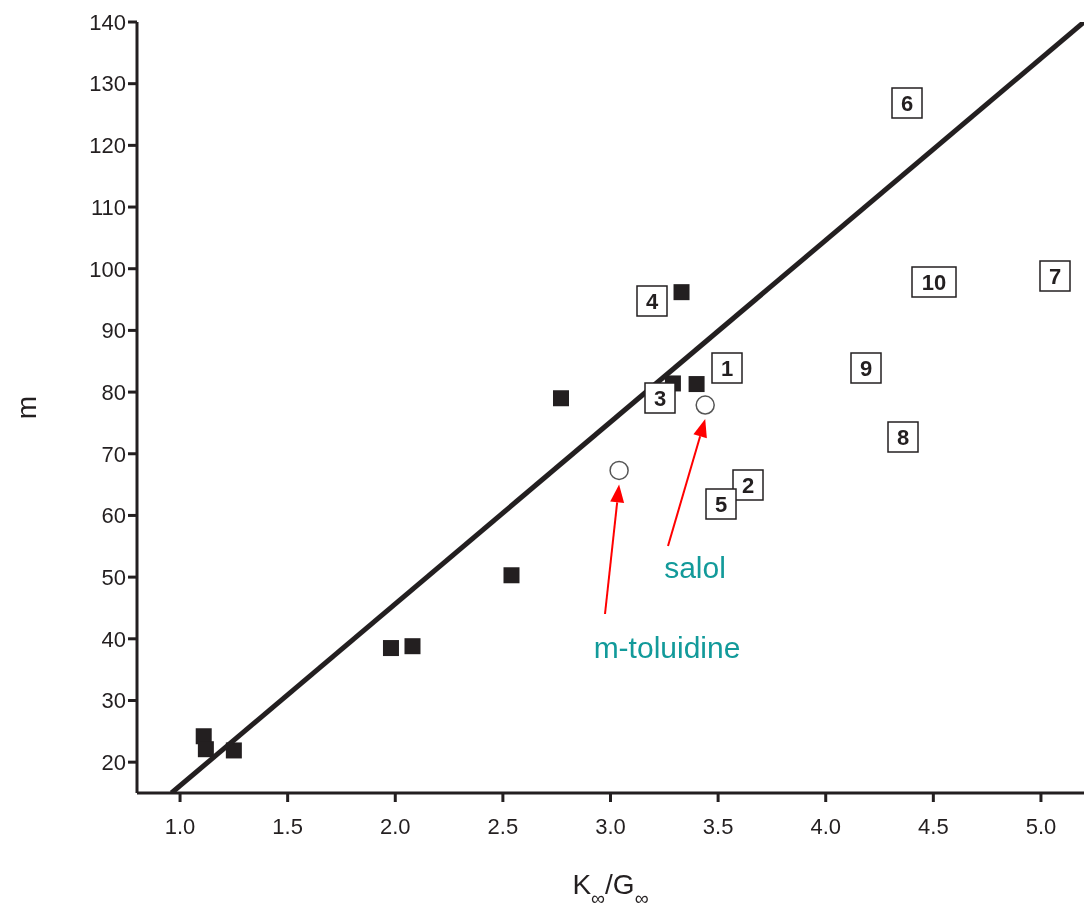  What do you see at coordinates (113, 454) in the screenshot?
I see `y-tick-label: 70` at bounding box center [113, 454].